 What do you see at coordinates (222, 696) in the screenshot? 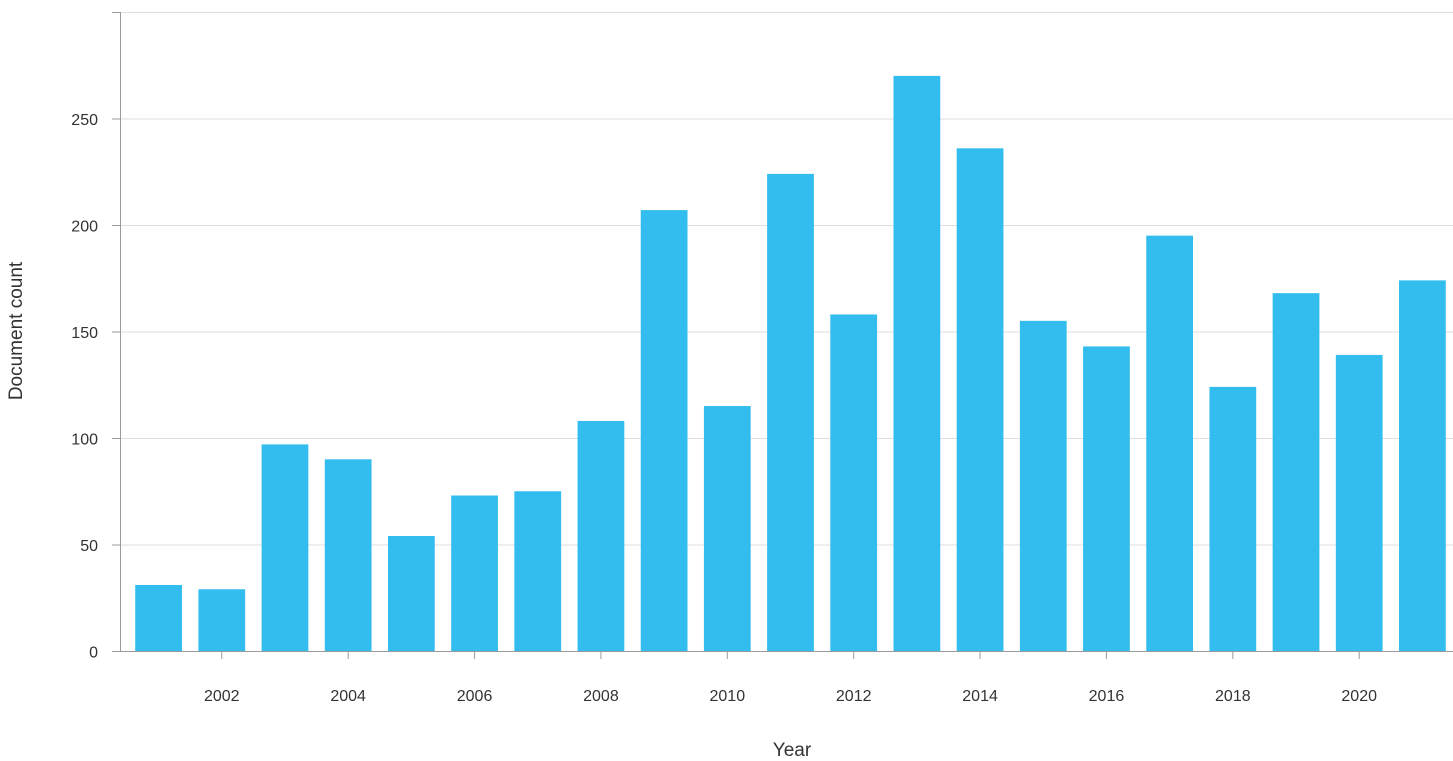
I see `x-tick-label-2002: 2002` at bounding box center [222, 696].